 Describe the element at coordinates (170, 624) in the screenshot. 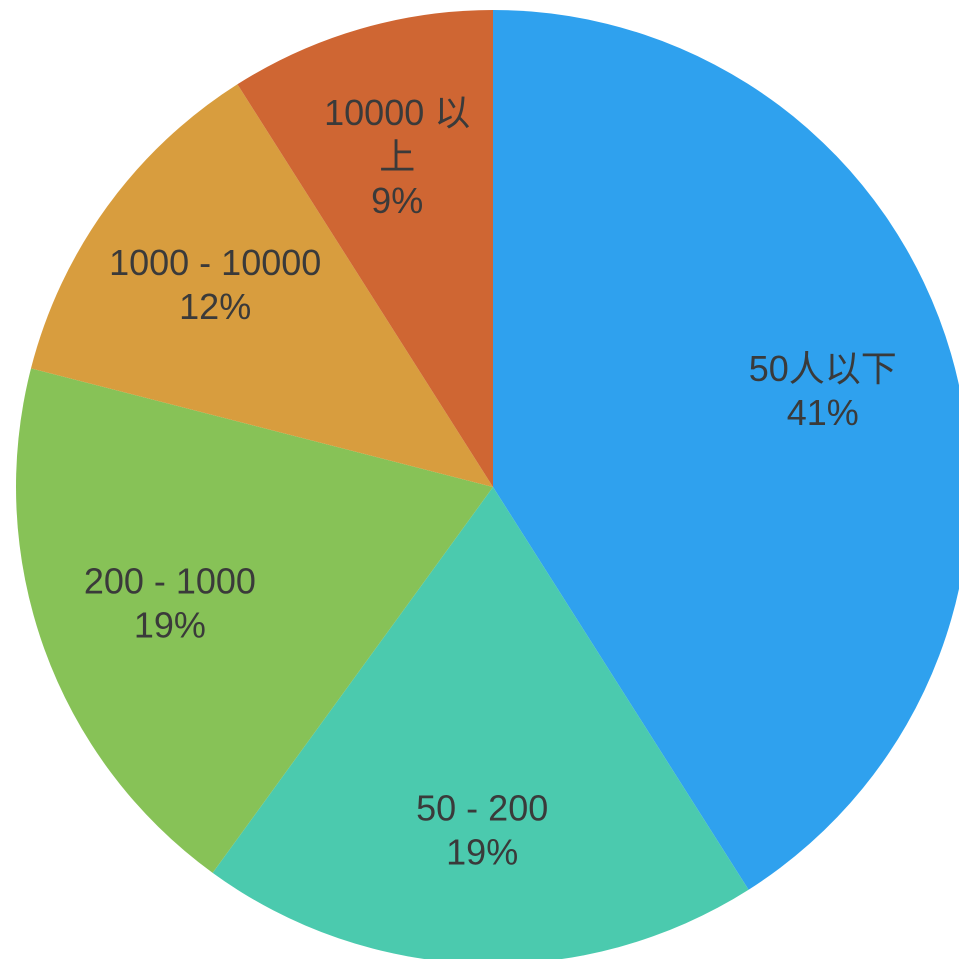

I see `slice-percent-2: 19%` at that location.